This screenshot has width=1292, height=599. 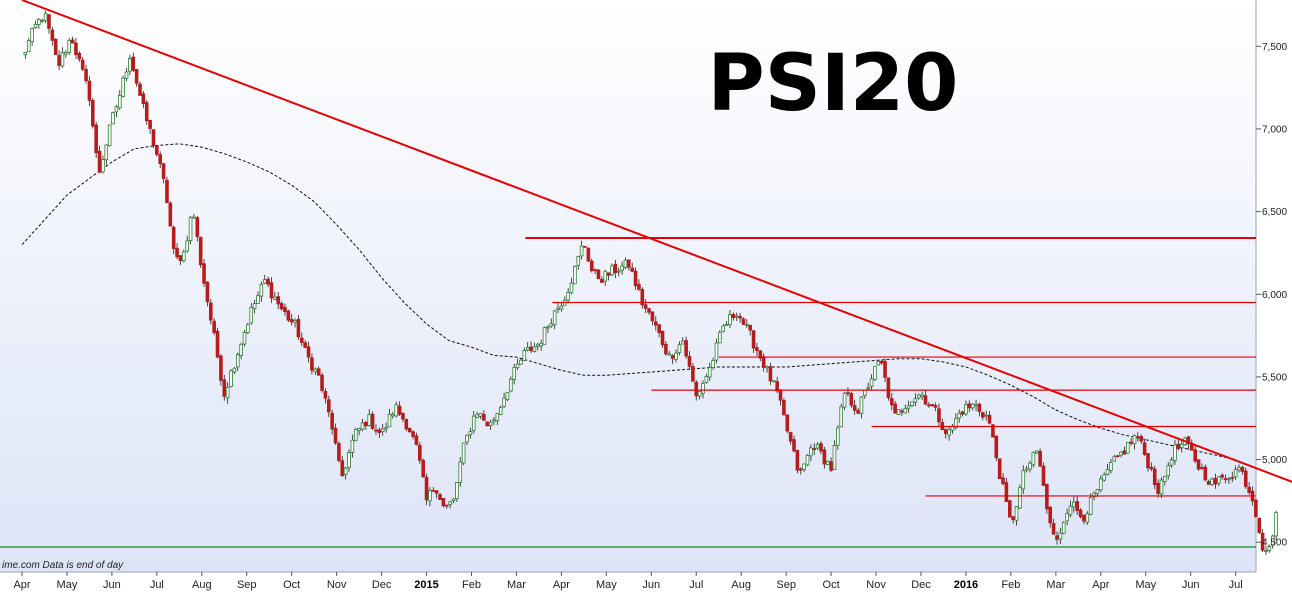 I want to click on y-tick-label: 5,500, so click(x=1274, y=377).